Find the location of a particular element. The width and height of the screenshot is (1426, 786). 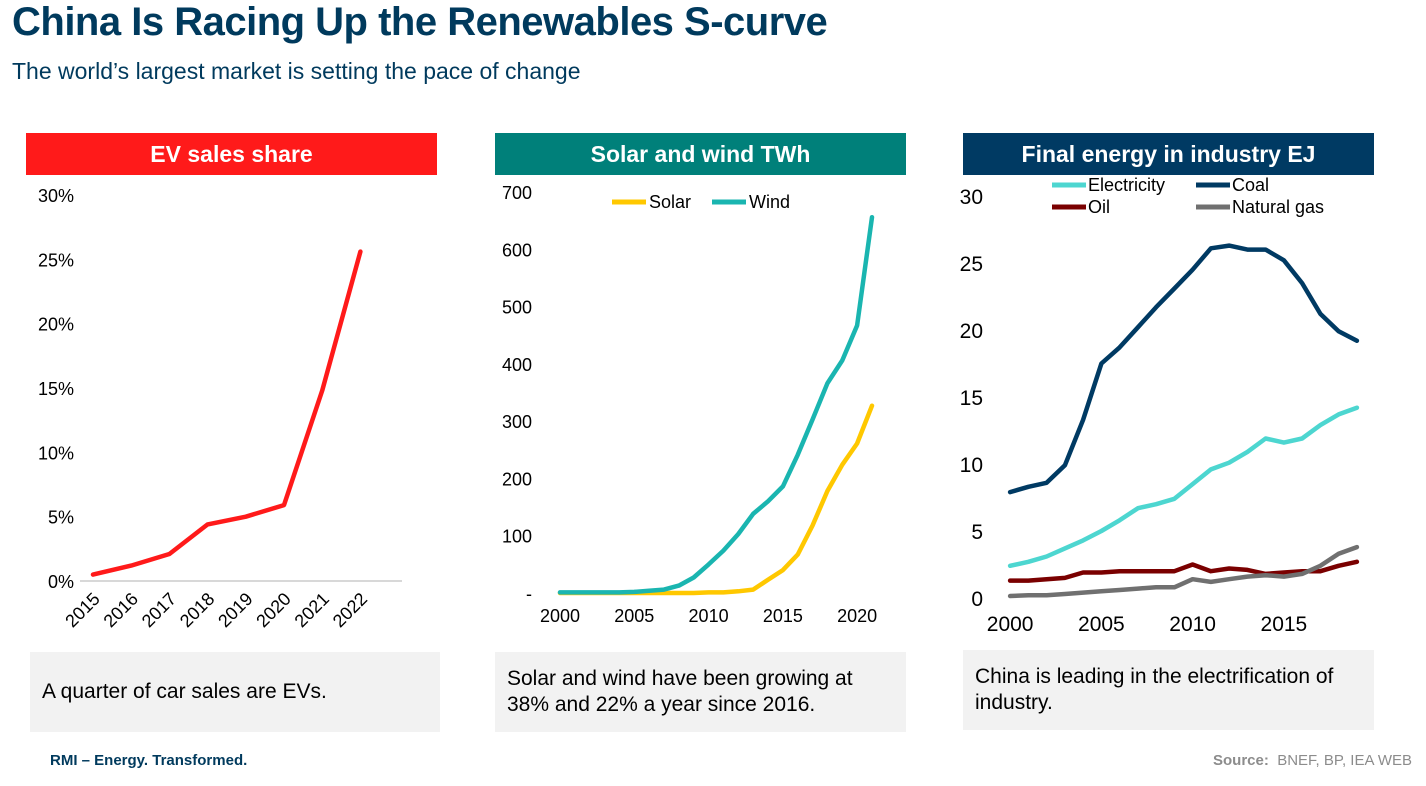

ev-y-tick-label: 30% is located at coordinates (56, 196).